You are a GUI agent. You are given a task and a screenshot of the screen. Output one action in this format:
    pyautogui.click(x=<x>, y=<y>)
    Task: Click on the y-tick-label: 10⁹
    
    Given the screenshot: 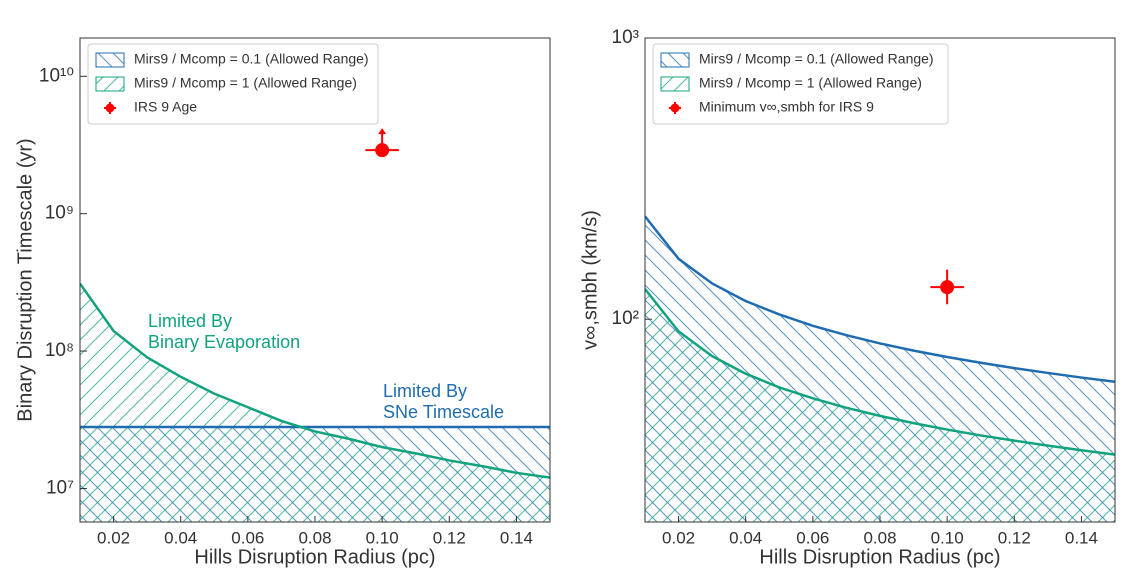 What is the action you would take?
    pyautogui.click(x=59, y=213)
    